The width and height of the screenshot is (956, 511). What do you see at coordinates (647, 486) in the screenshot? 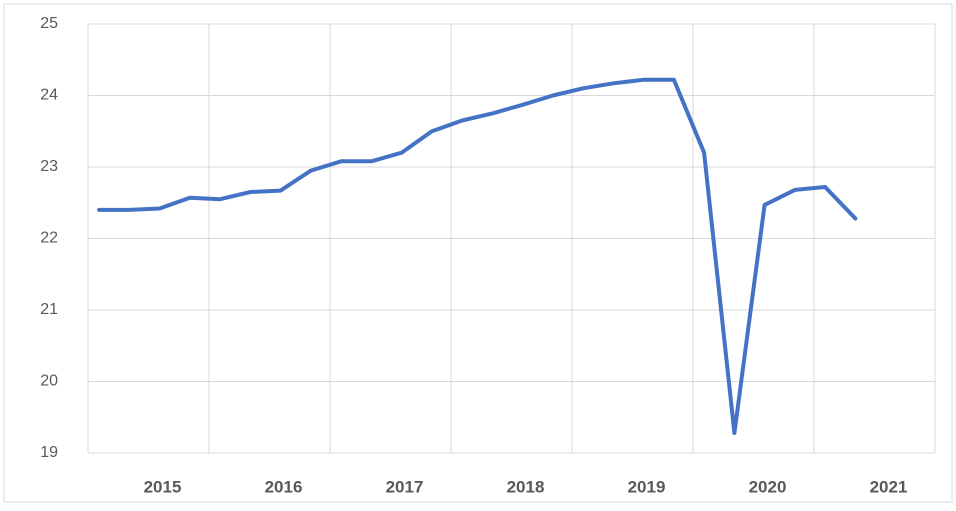
I see `x-tick-label: 2019` at bounding box center [647, 486].